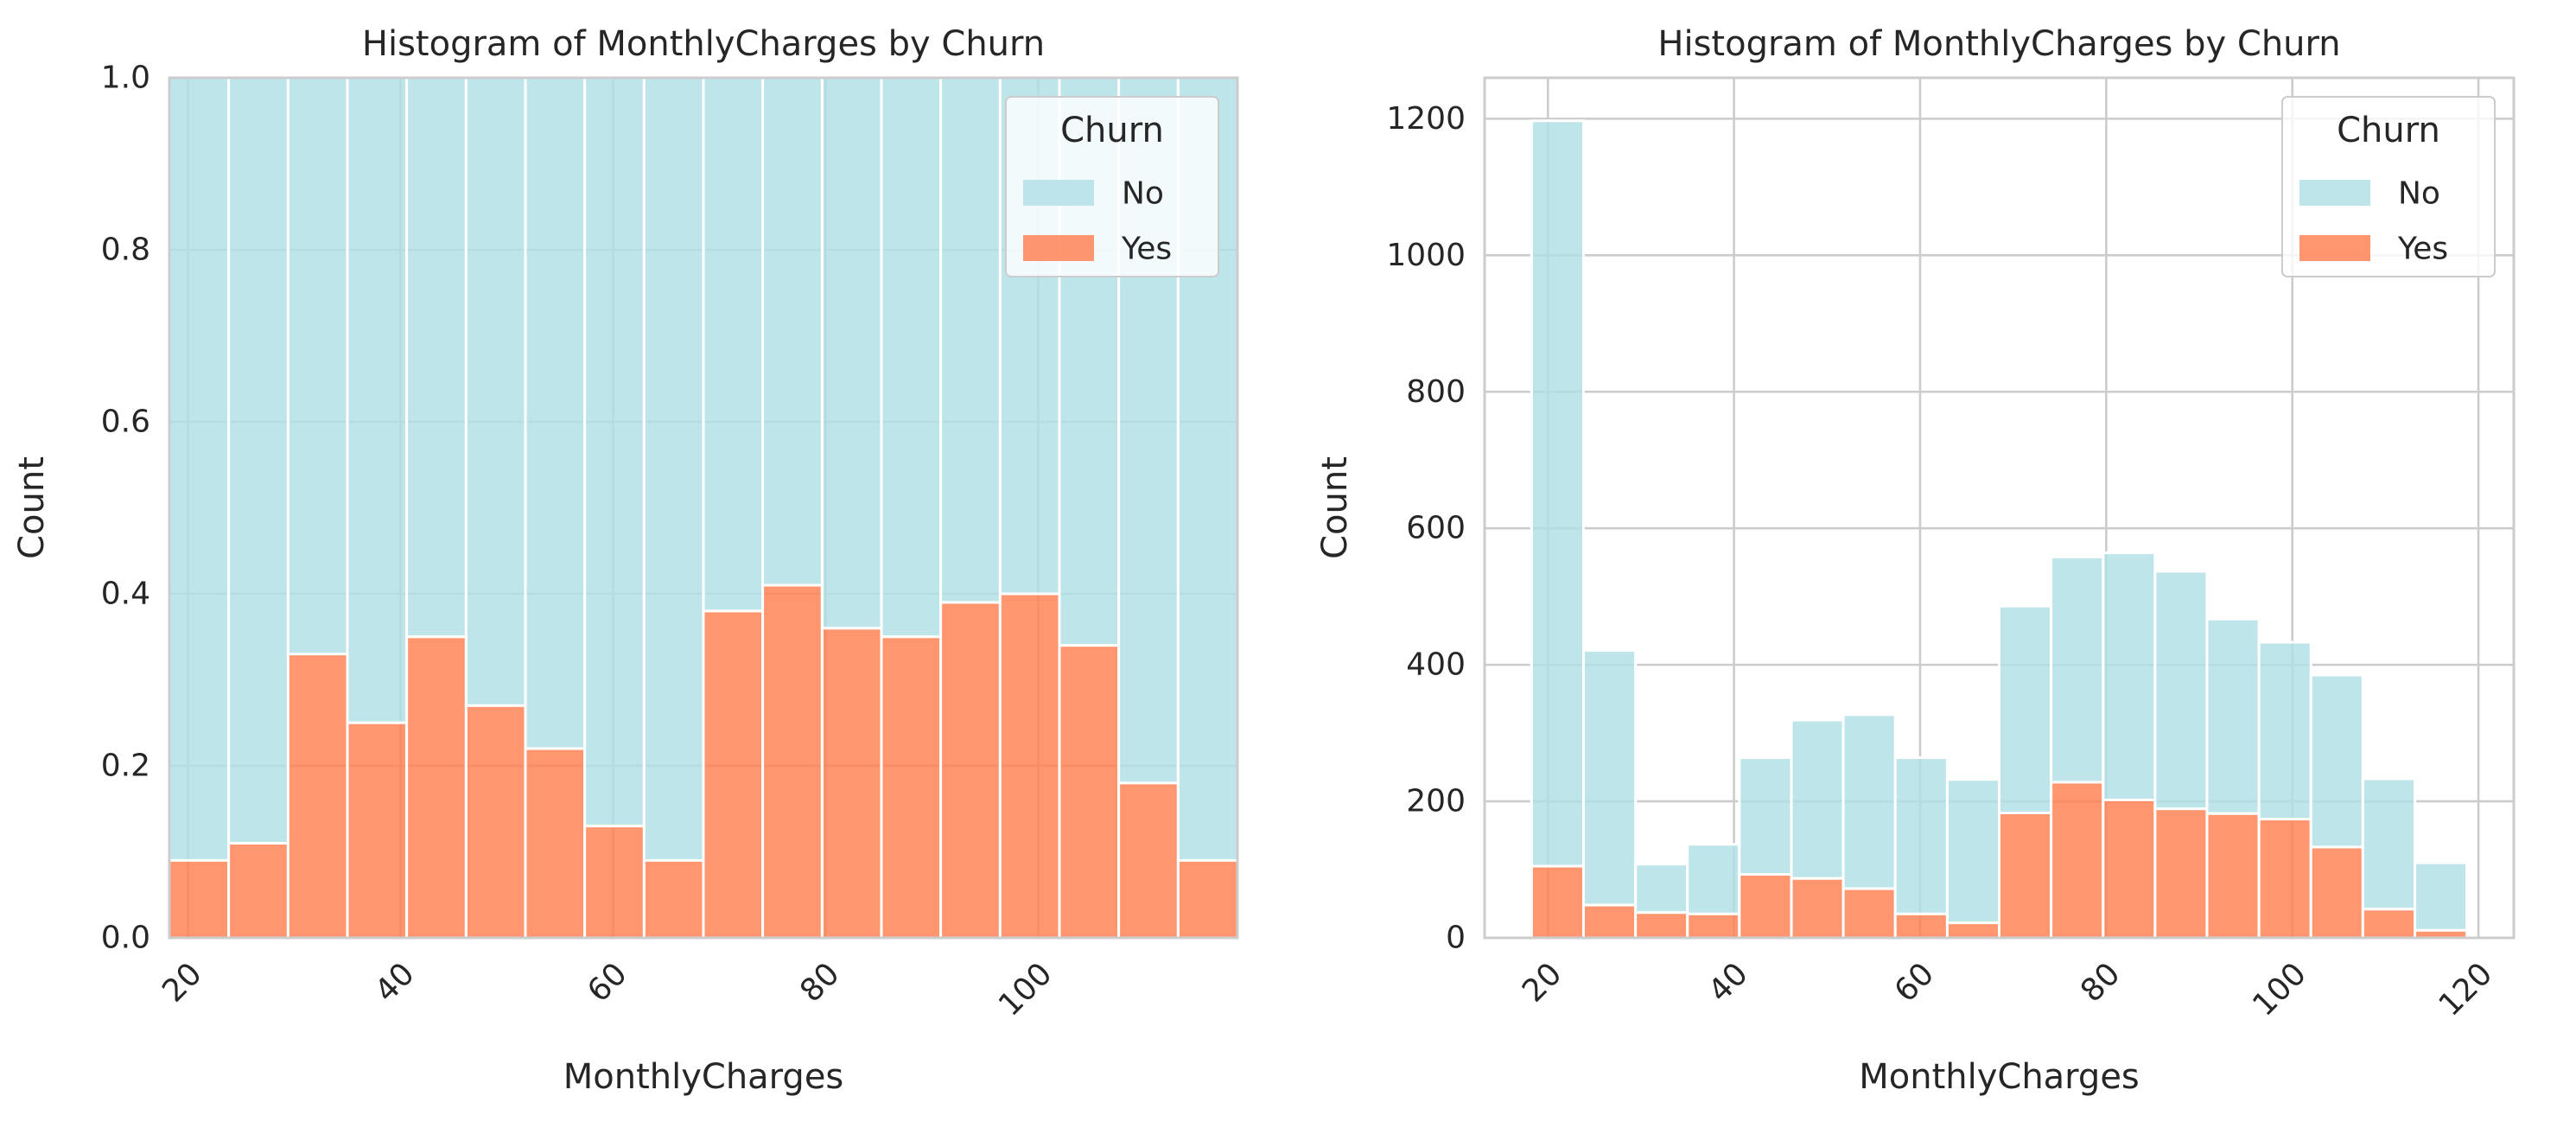 Image resolution: width=2576 pixels, height=1128 pixels. I want to click on x-tick-label: 60, so click(607, 982).